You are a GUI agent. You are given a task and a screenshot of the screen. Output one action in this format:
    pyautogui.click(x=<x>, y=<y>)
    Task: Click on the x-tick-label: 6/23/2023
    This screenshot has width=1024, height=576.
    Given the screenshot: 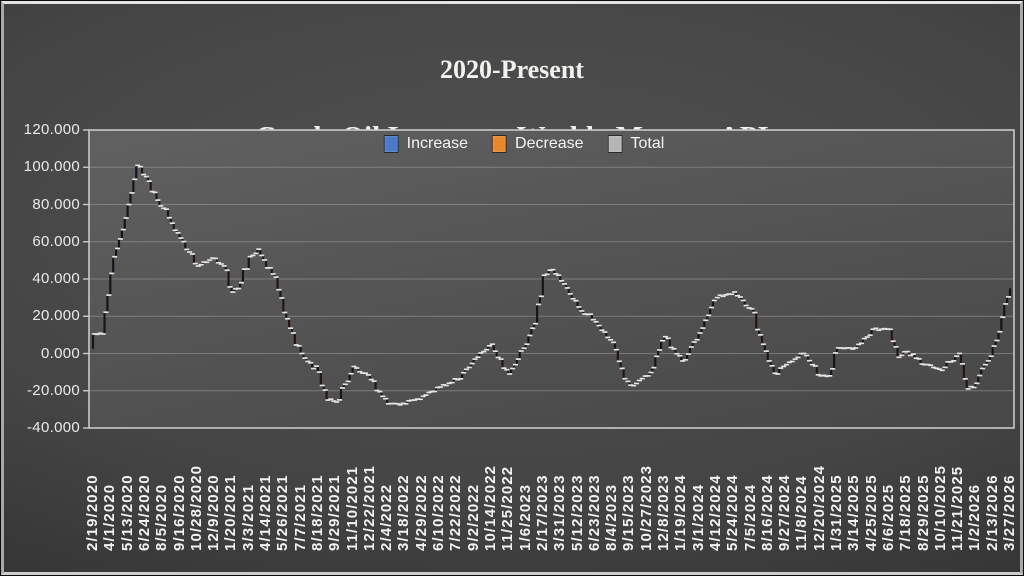 What is the action you would take?
    pyautogui.click(x=594, y=512)
    